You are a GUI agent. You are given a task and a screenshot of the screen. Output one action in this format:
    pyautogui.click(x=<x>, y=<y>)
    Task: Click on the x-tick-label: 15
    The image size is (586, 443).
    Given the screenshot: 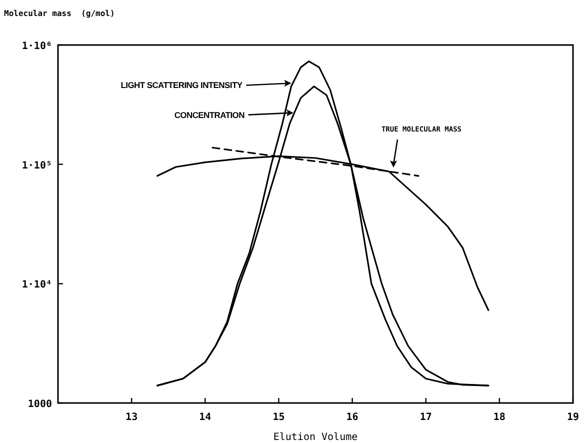 What is the action you would take?
    pyautogui.click(x=278, y=417)
    